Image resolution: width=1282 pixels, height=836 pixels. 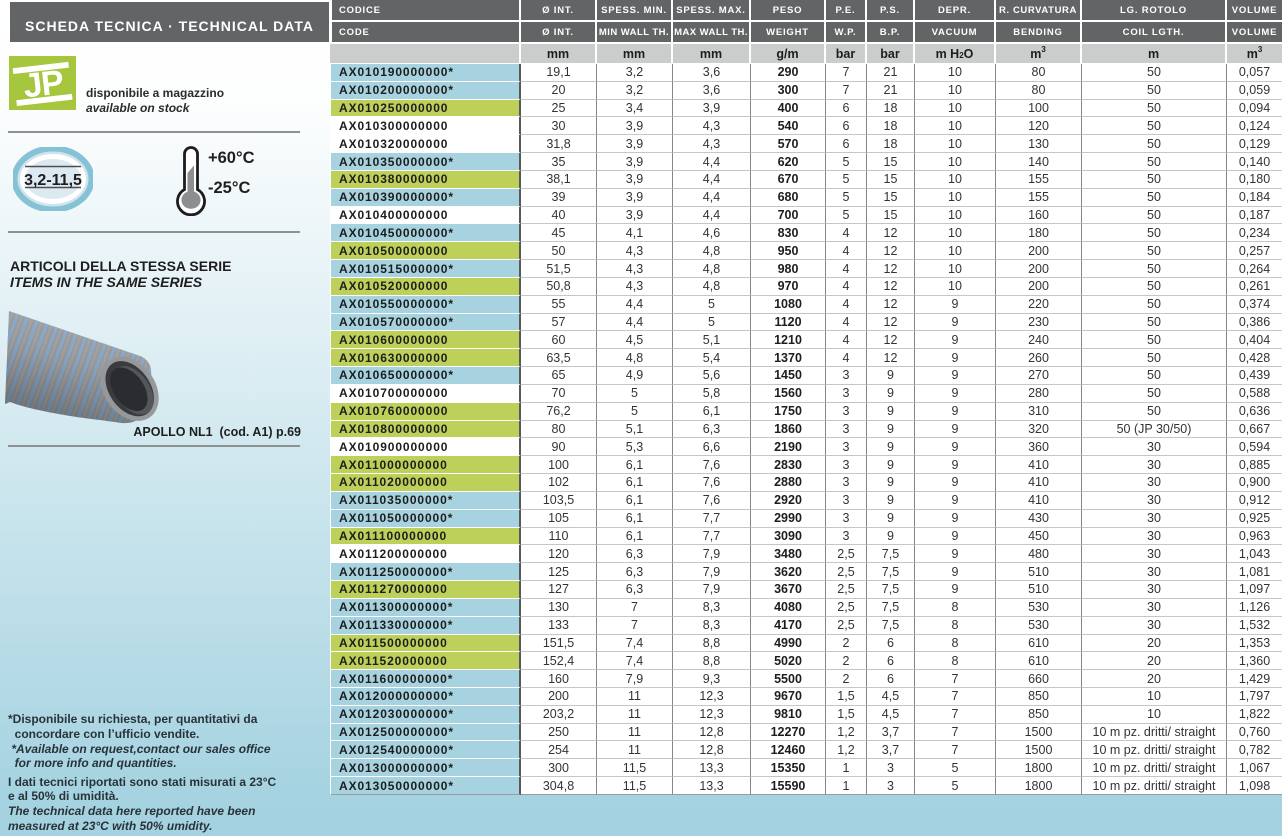 What do you see at coordinates (43, 84) in the screenshot?
I see `svg-text: JP` at bounding box center [43, 84].